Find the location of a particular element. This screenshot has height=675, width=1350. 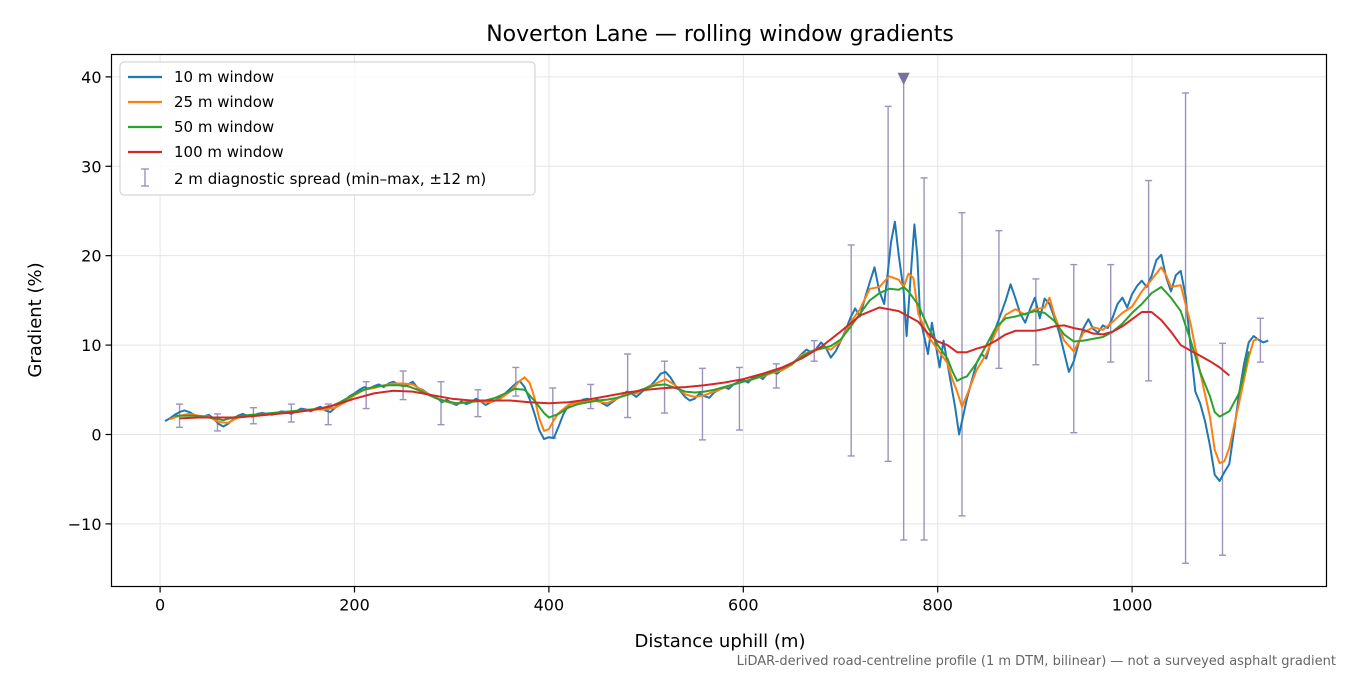

x-tick-label: 1000 is located at coordinates (1132, 605).